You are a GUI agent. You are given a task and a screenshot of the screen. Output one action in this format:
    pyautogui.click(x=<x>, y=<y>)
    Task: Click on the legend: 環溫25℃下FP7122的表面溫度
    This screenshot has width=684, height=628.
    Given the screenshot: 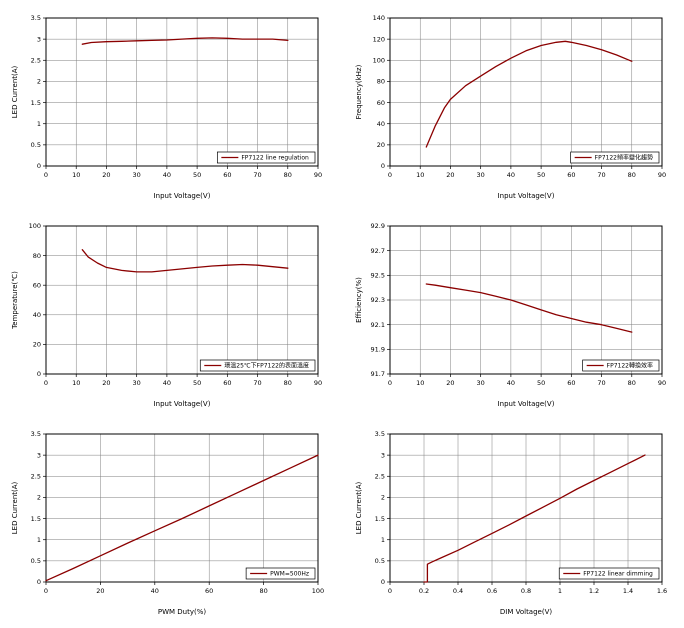 What is the action you would take?
    pyautogui.click(x=257, y=365)
    